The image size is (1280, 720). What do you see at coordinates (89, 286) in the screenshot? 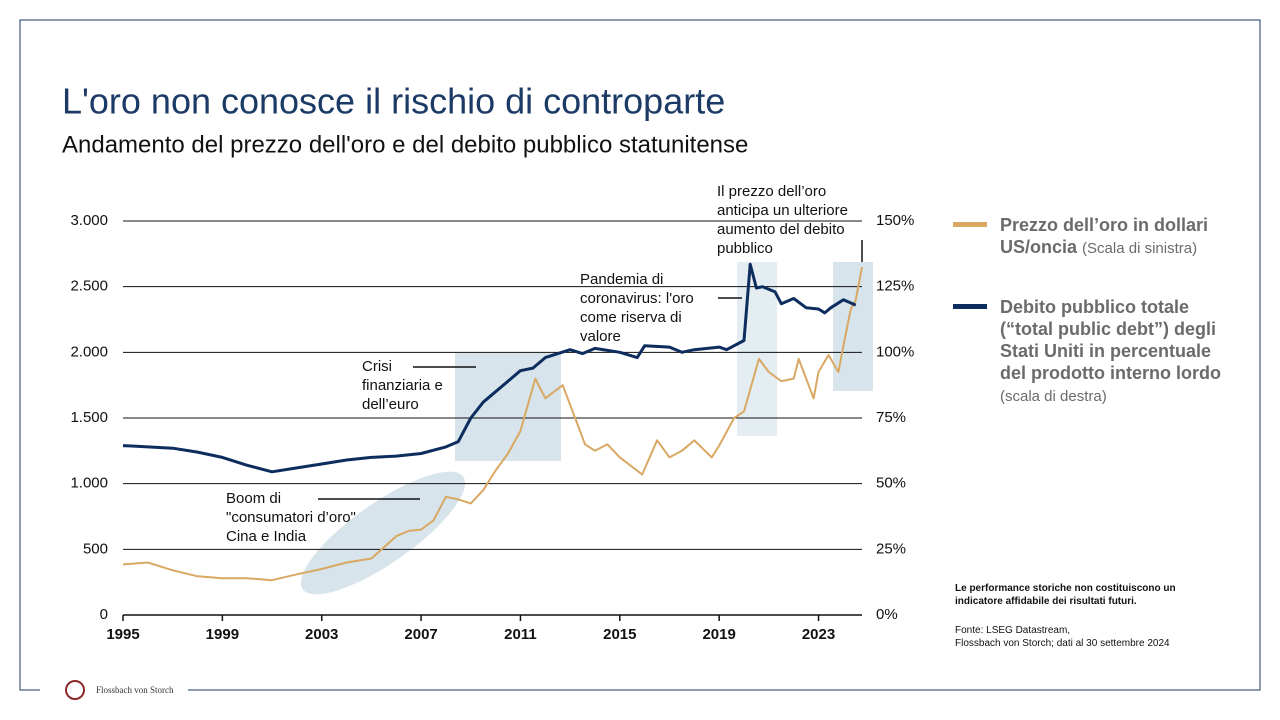
I see `y-tick-label: 2.500` at bounding box center [89, 286].